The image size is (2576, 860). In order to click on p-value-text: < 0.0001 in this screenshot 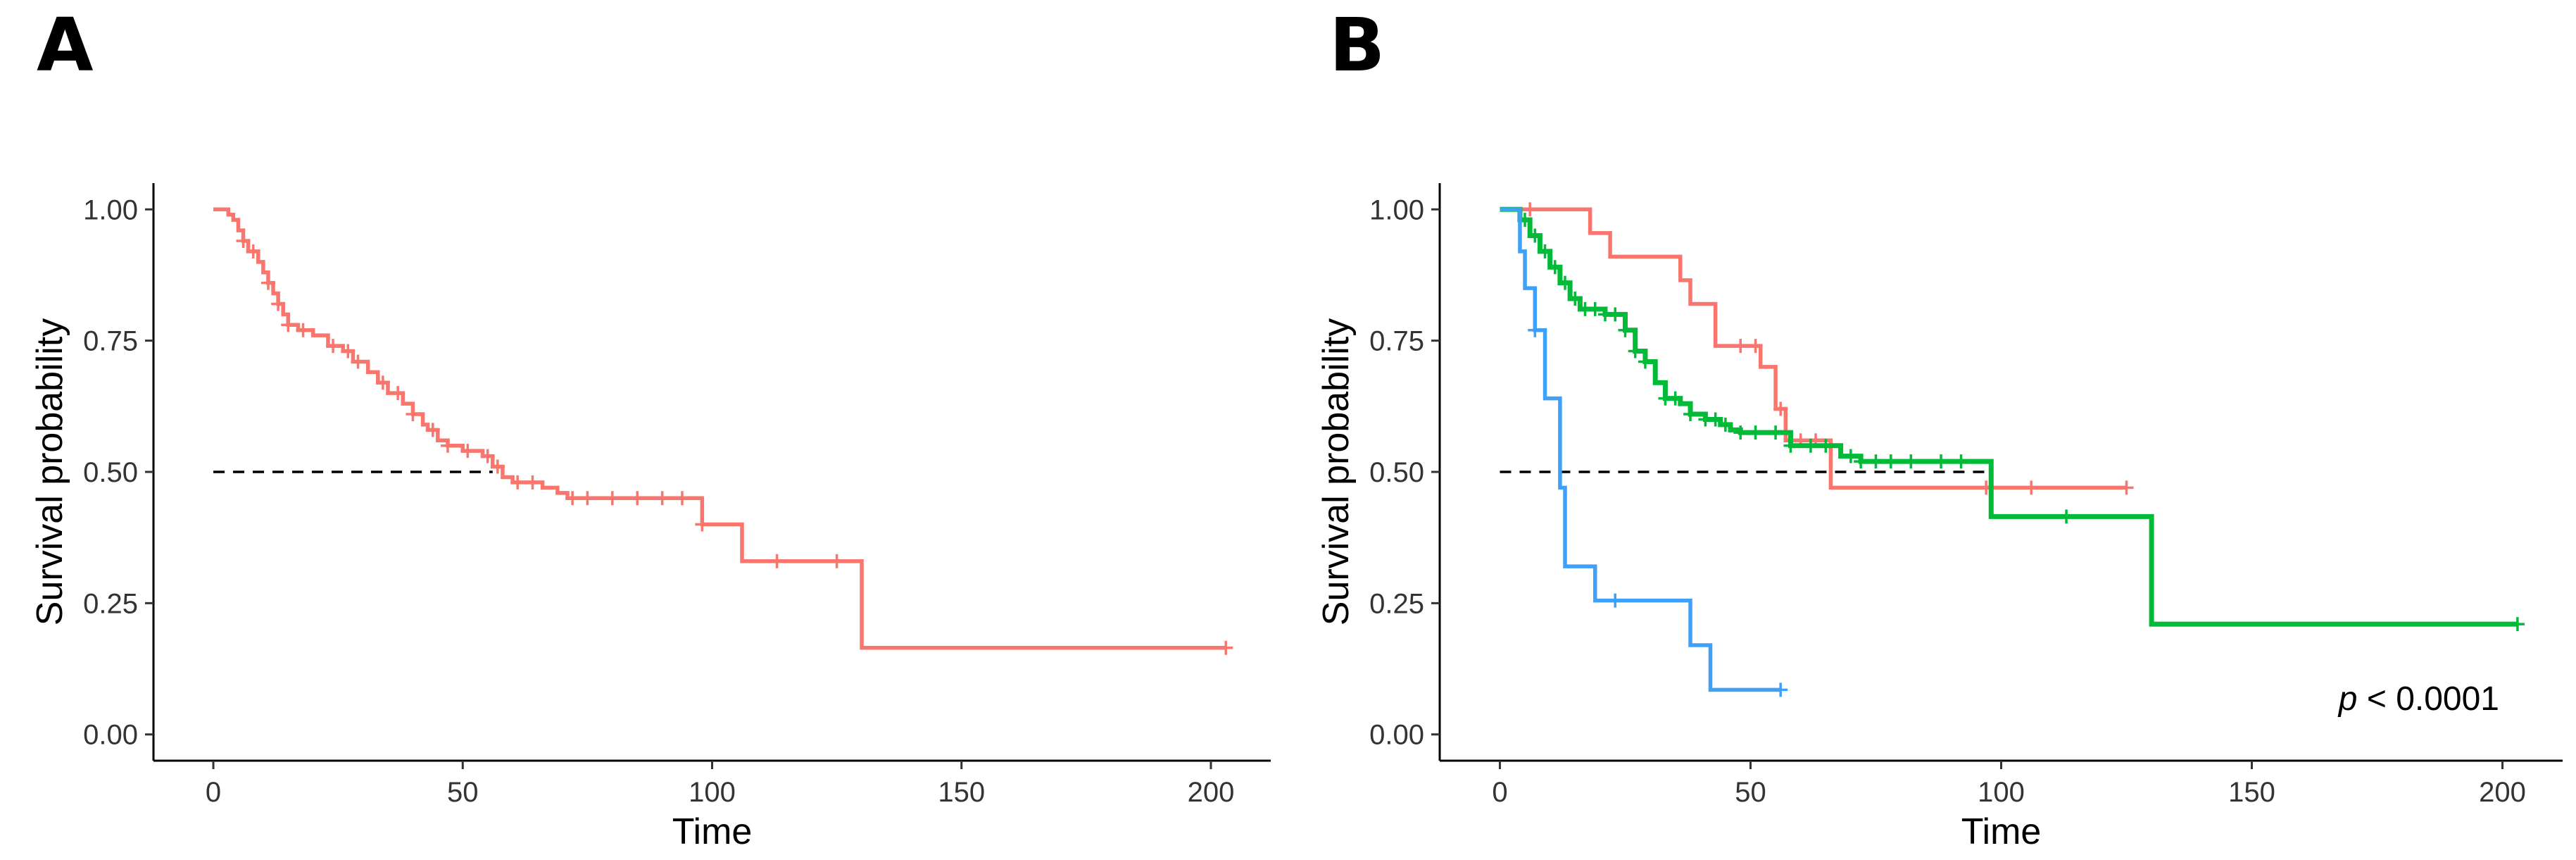, I will do `click(2428, 699)`.